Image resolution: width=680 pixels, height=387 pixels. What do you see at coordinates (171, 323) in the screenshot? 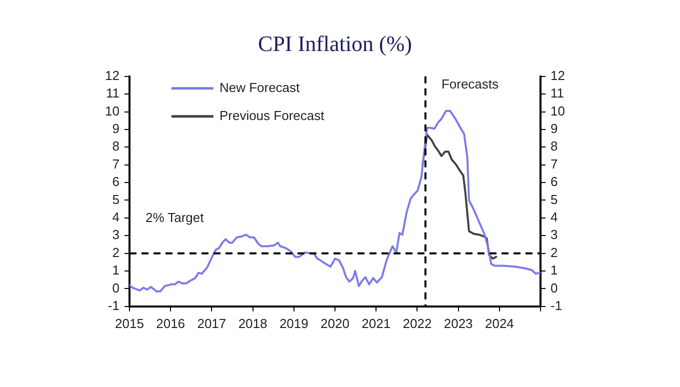
I see `x-tick-label: 2016` at bounding box center [171, 323].